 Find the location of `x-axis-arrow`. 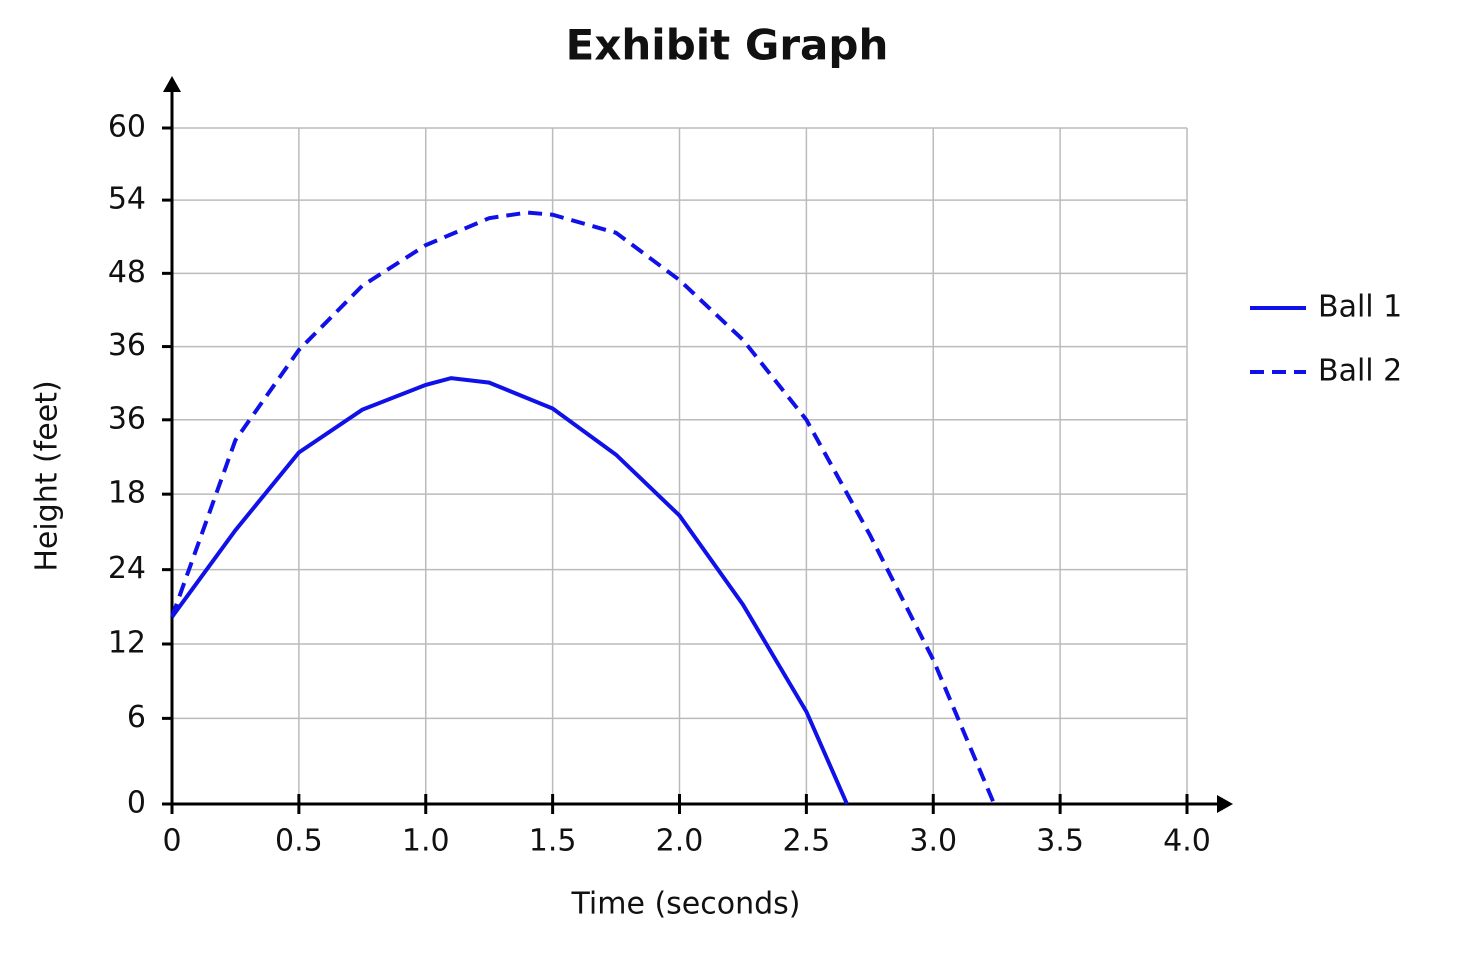

x-axis-arrow is located at coordinates (1225, 804).